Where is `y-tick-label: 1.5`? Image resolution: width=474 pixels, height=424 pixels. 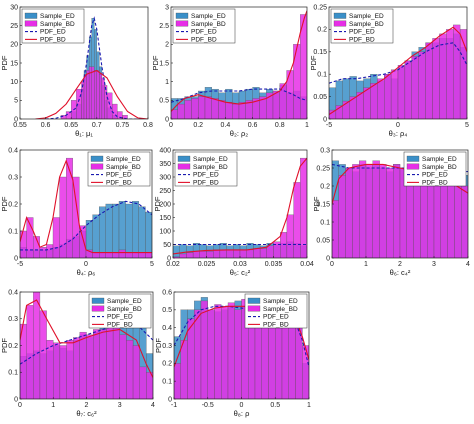 y-tick-label: 1.5 is located at coordinates (164, 63).